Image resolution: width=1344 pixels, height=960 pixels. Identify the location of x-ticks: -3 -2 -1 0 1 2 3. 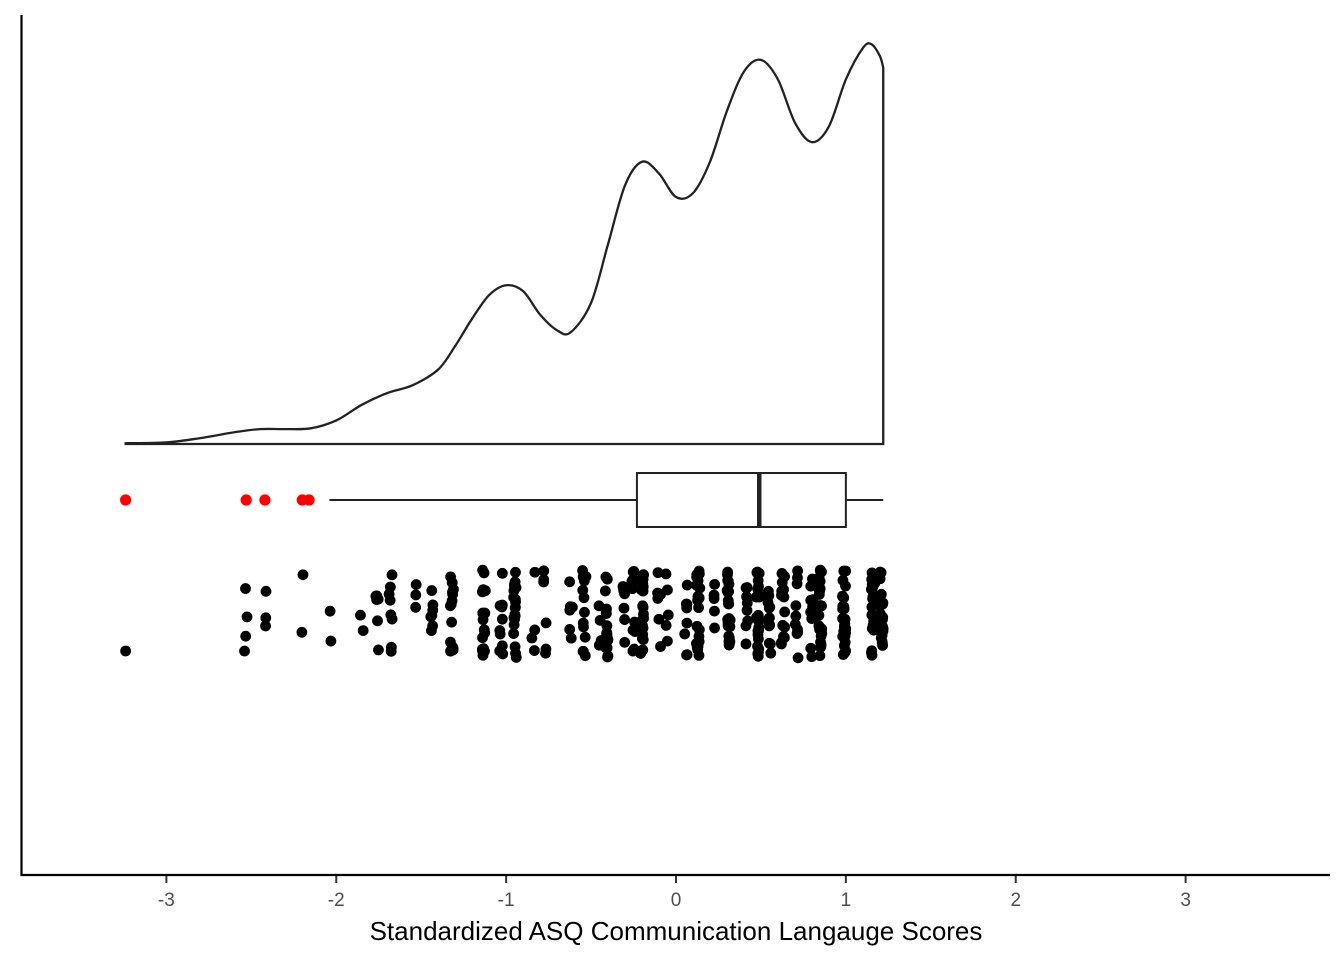
(674, 893).